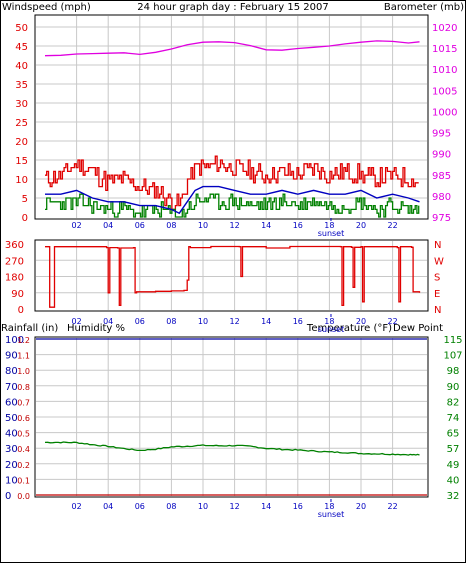 This screenshot has width=466, height=563. Describe the element at coordinates (77, 321) in the screenshot. I see `x-tick-label-direction: 02` at that location.